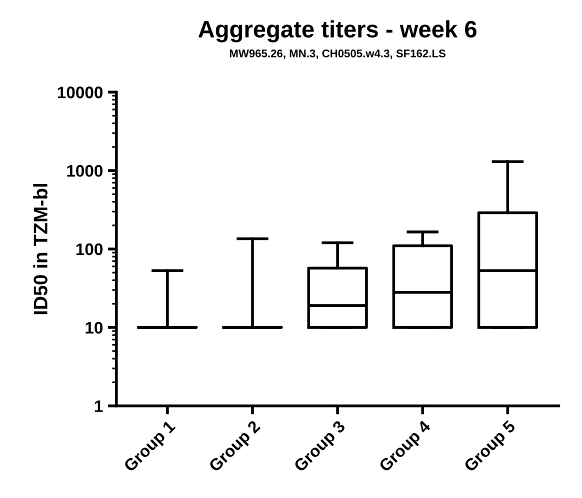  What do you see at coordinates (89, 249) in the screenshot?
I see `y-tick-label: 100` at bounding box center [89, 249].